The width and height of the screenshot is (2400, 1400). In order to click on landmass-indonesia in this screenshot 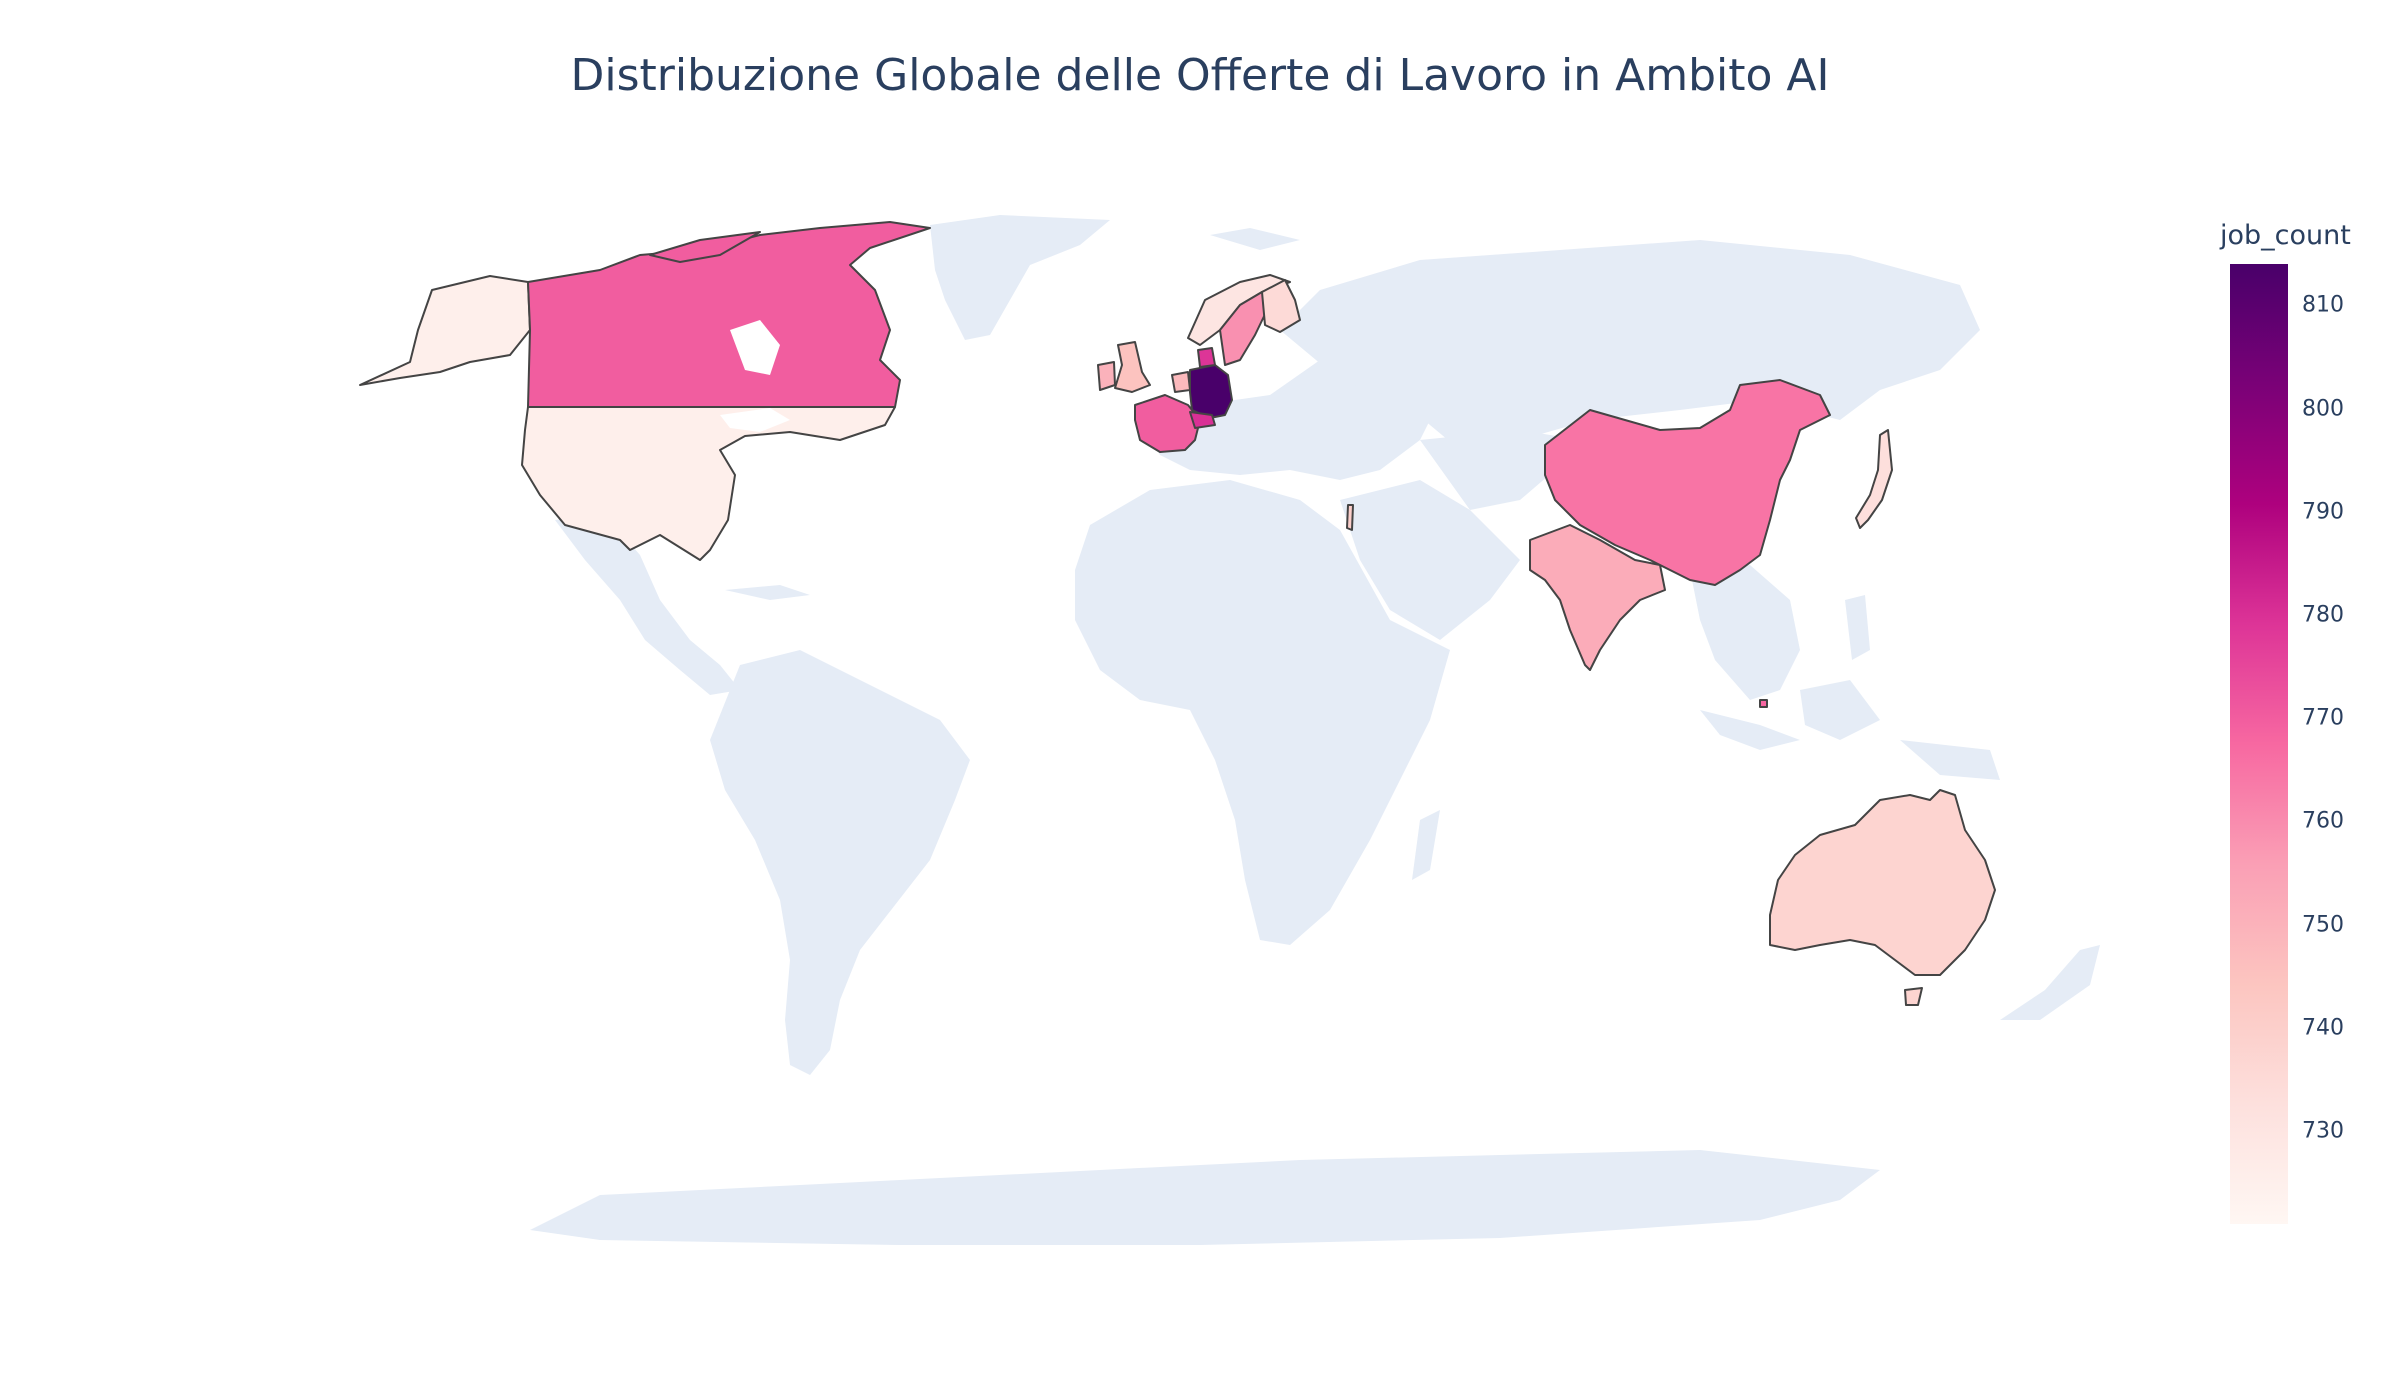, I will do `click(1750, 730)`.